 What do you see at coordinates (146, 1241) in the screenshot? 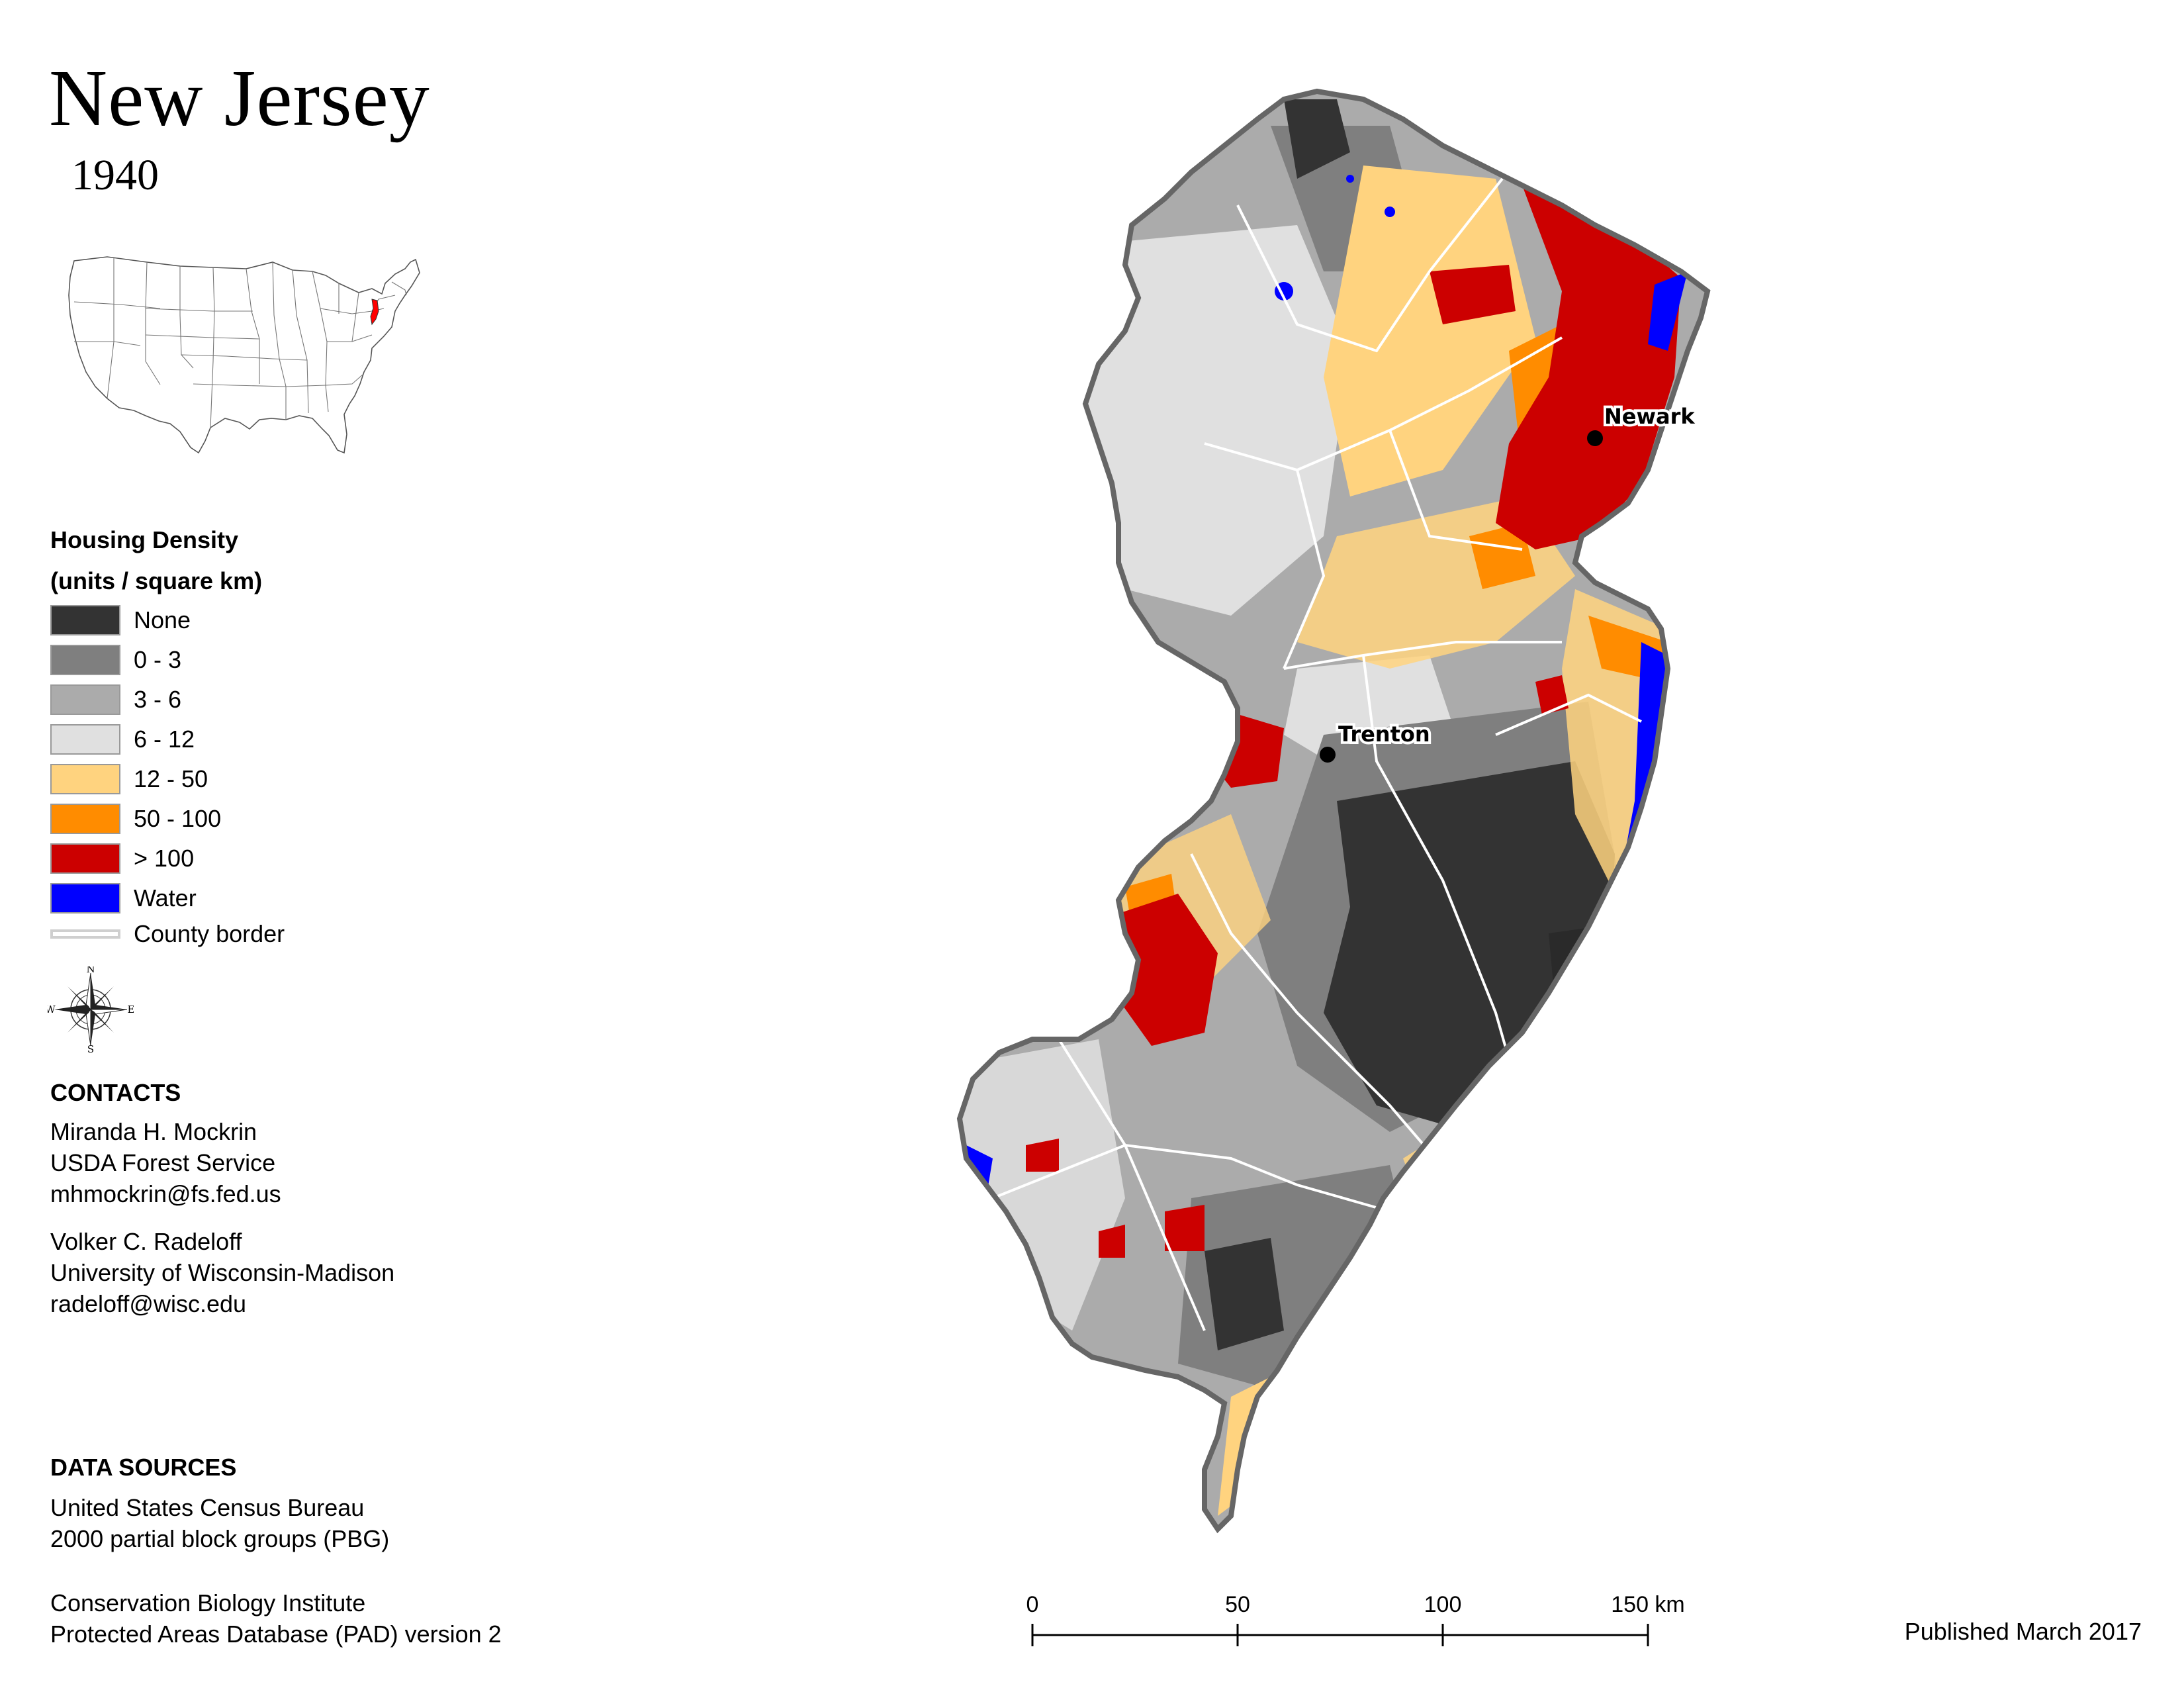
I see `contact-name: Volker C. Radeloff` at bounding box center [146, 1241].